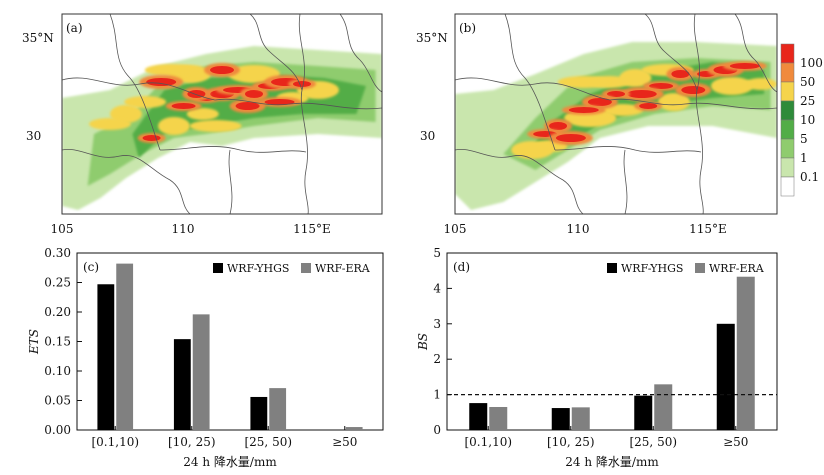  What do you see at coordinates (34, 342) in the screenshot?
I see `y-axis-title: ETS` at bounding box center [34, 342].